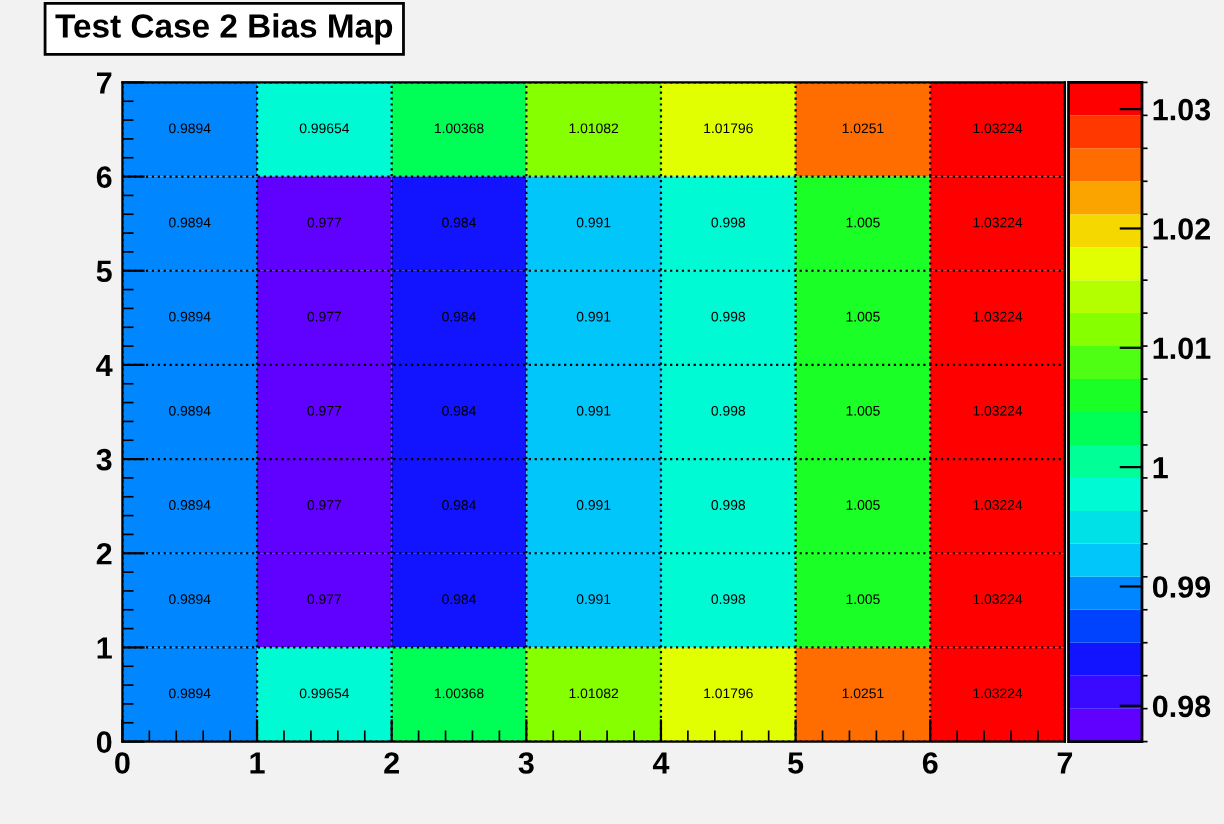 The image size is (1224, 824). What do you see at coordinates (104, 83) in the screenshot?
I see `y-tick-label: 7` at bounding box center [104, 83].